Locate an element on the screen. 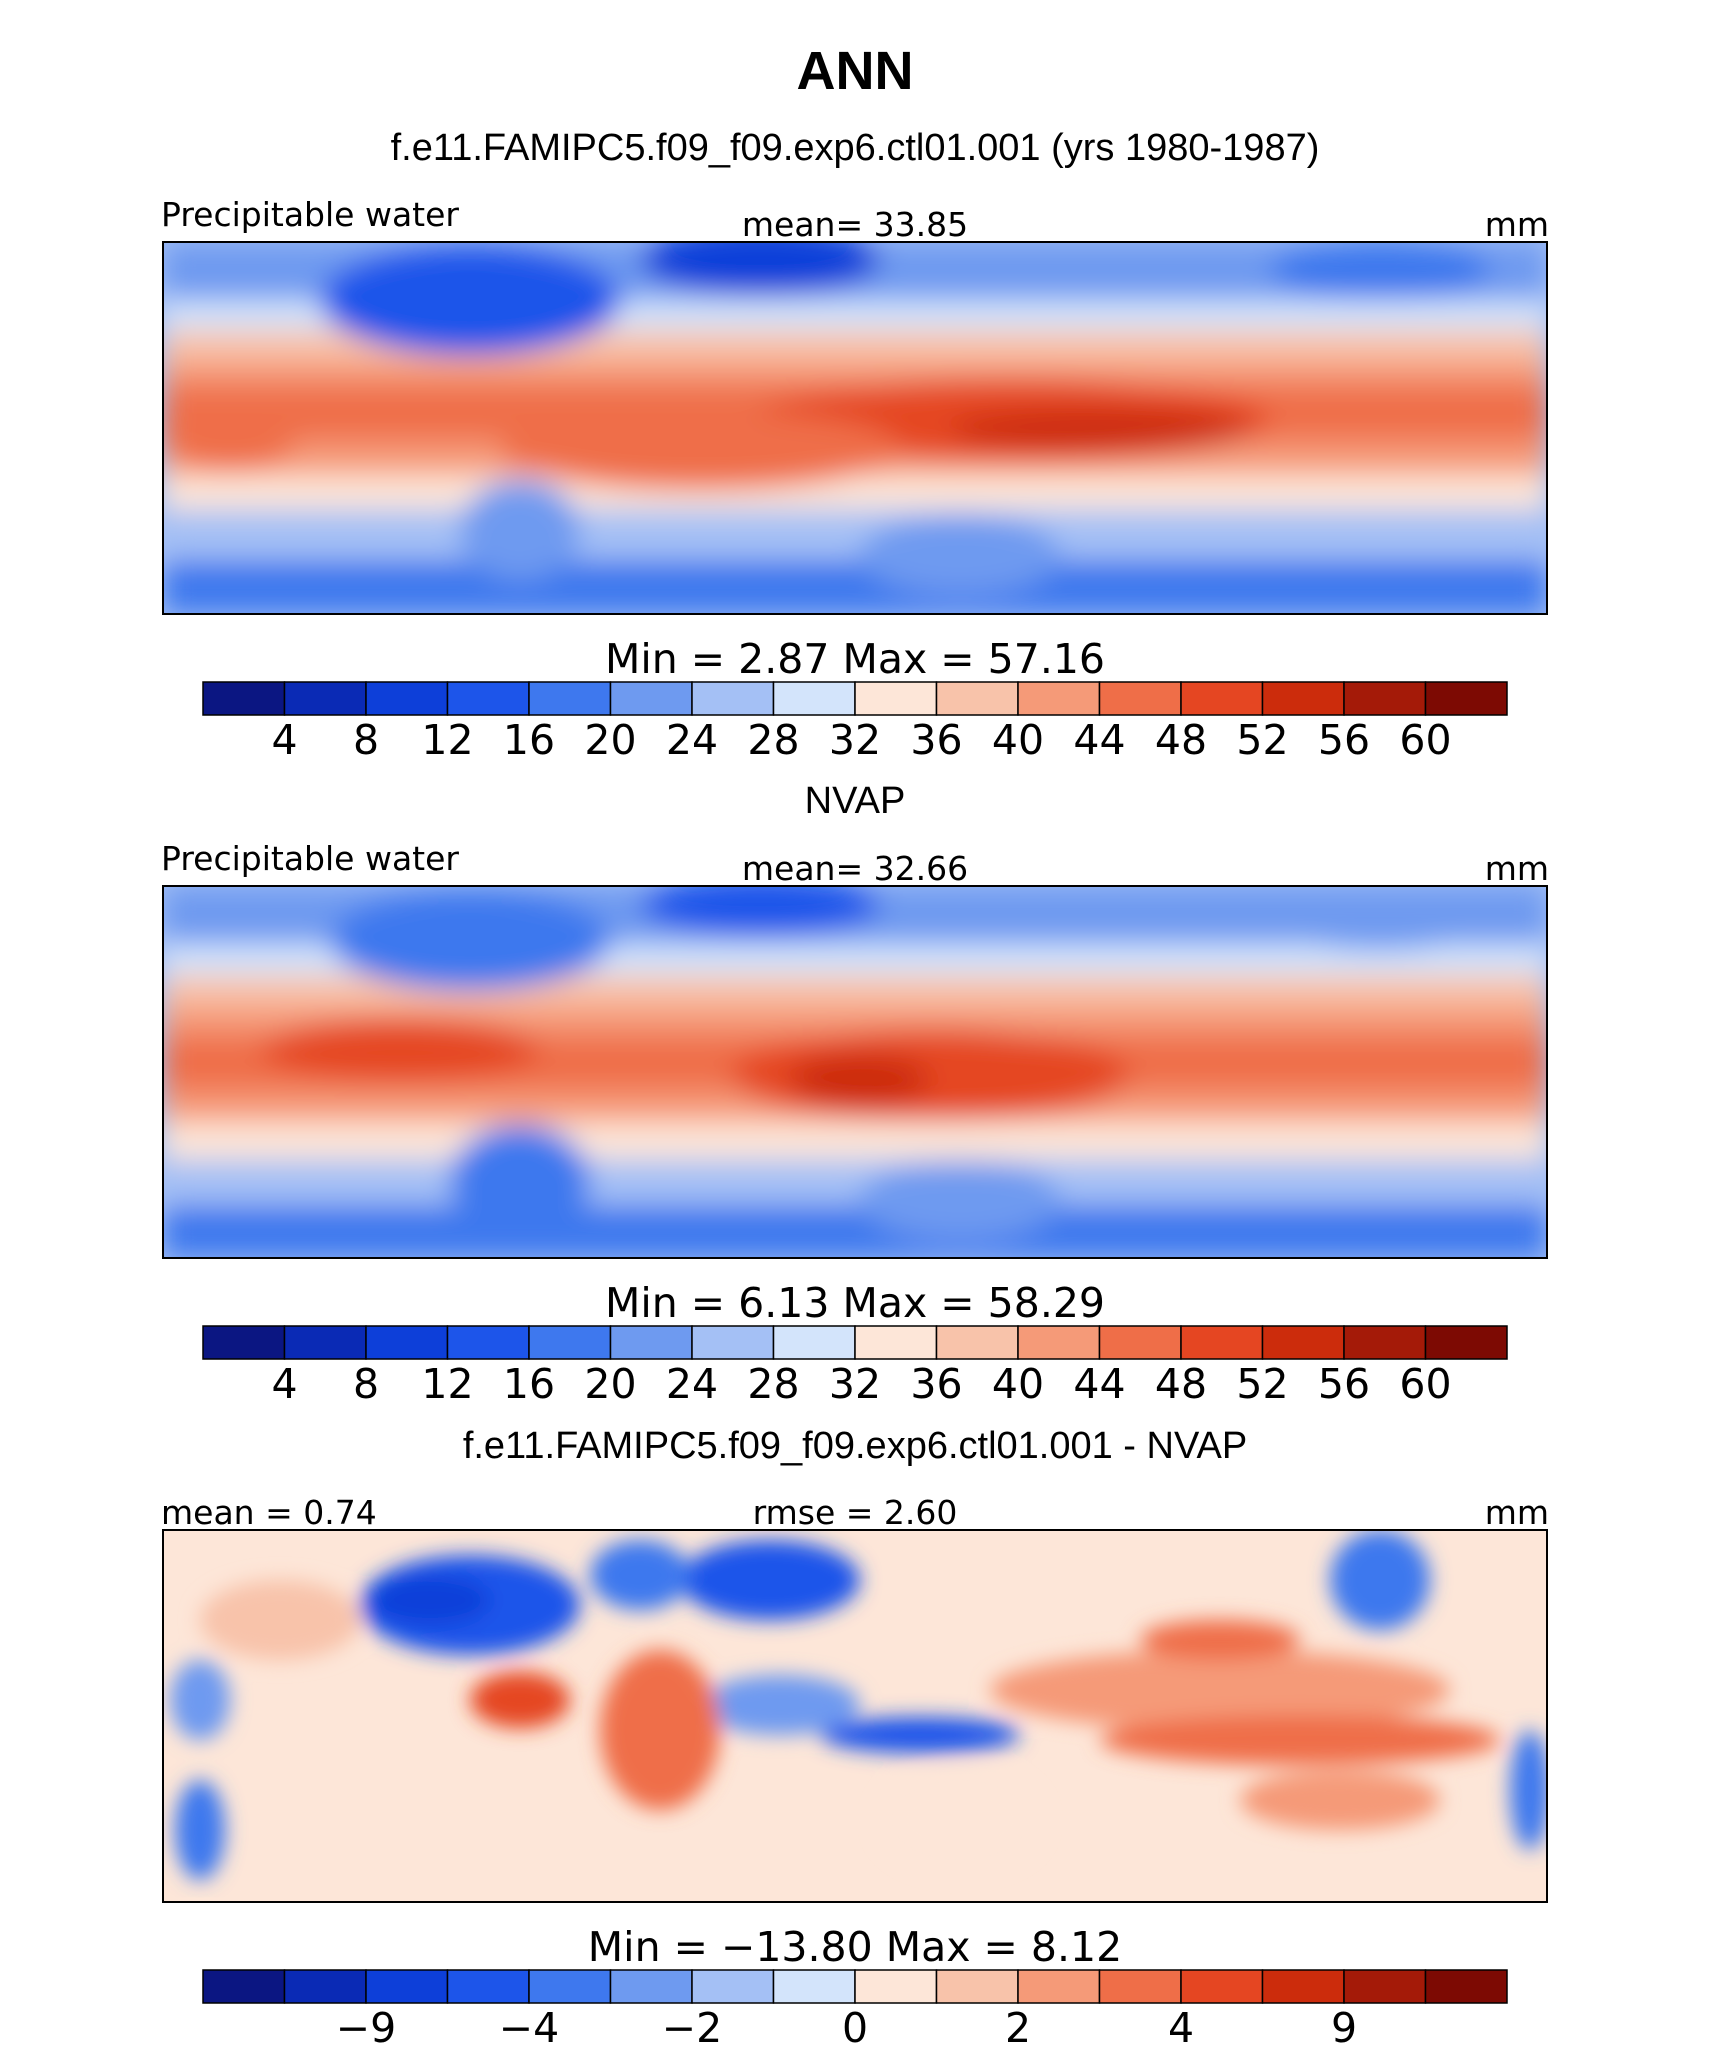 This screenshot has width=1710, height=2051. panel-2-units-label: mm is located at coordinates (1517, 868).